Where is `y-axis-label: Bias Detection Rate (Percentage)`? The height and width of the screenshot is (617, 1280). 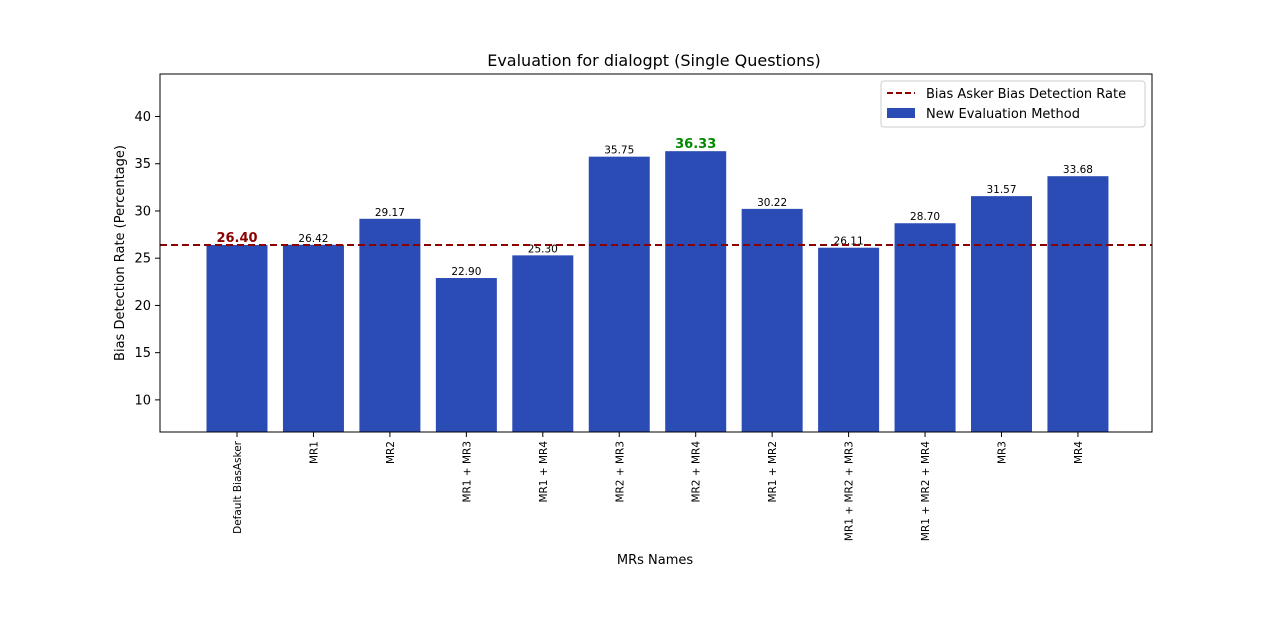 y-axis-label: Bias Detection Rate (Percentage) is located at coordinates (120, 253).